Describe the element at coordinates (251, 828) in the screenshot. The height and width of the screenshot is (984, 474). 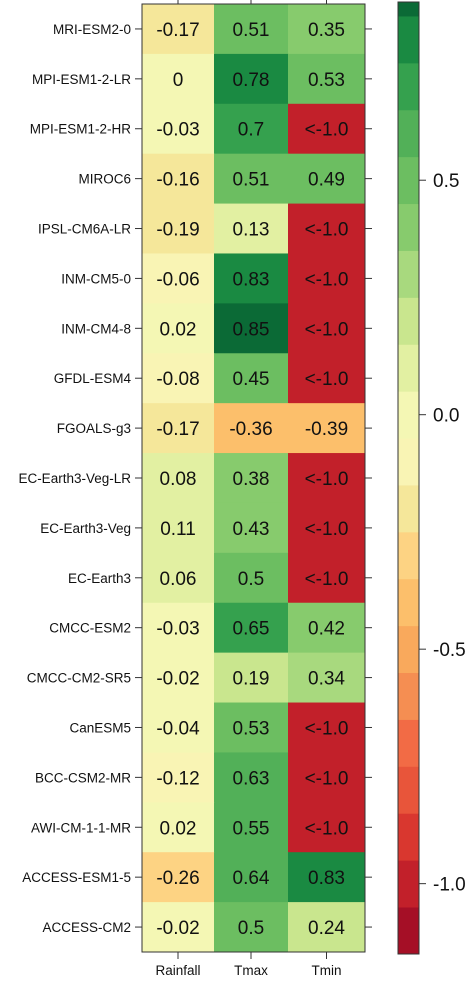
I see `cell-label-awi-cm-1-1-mr-tmax: 0.55` at that location.